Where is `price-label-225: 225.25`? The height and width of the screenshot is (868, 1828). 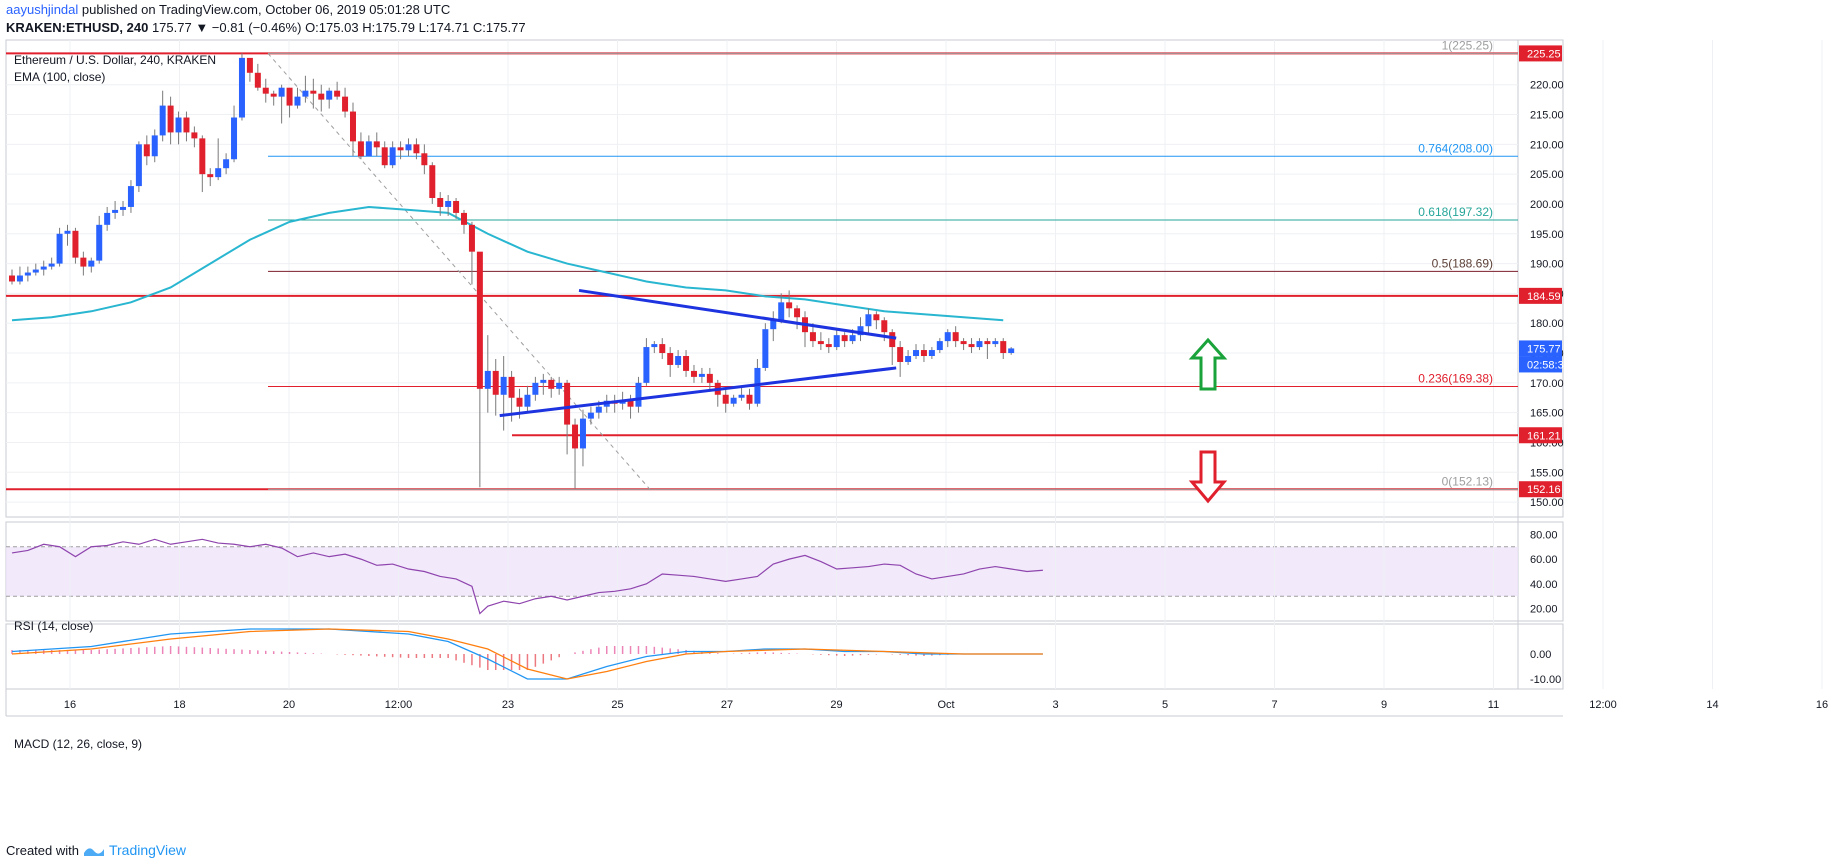 price-label-225: 225.25 is located at coordinates (1544, 54).